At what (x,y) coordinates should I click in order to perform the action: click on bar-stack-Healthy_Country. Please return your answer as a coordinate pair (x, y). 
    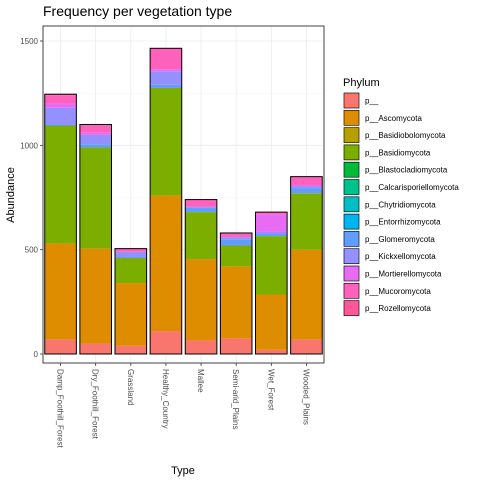
    Looking at the image, I should click on (166, 201).